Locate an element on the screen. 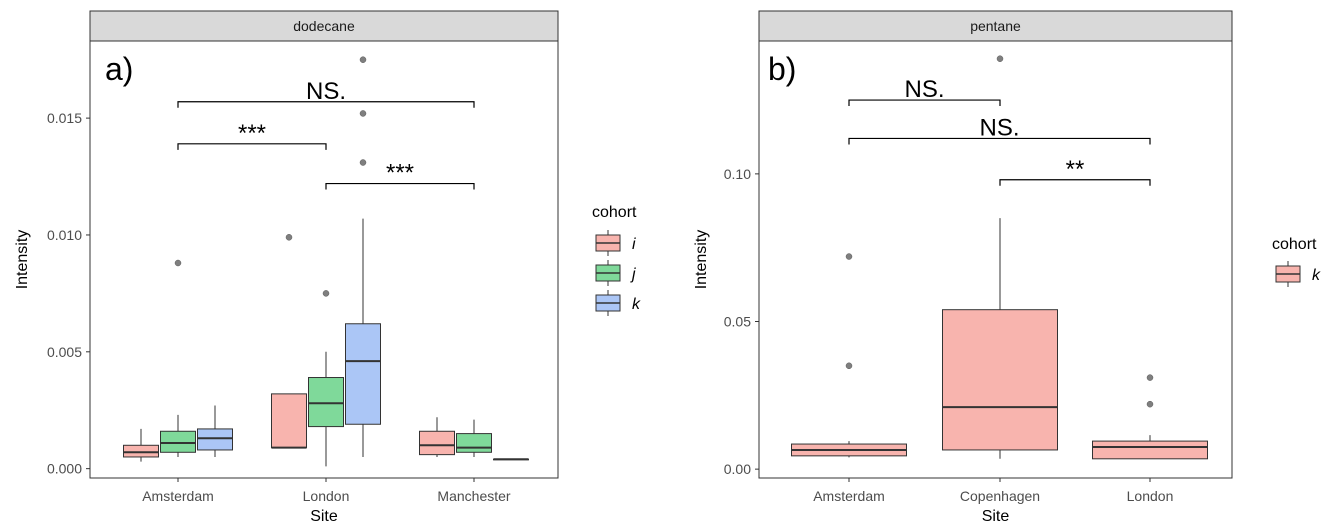 Image resolution: width=1342 pixels, height=529 pixels. strip-label: pentane is located at coordinates (995, 26).